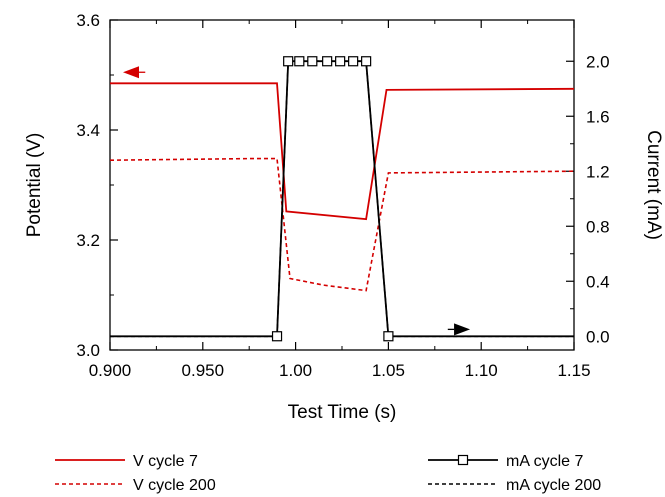  I want to click on y-left-axis-title: Potential (V), so click(34, 185).